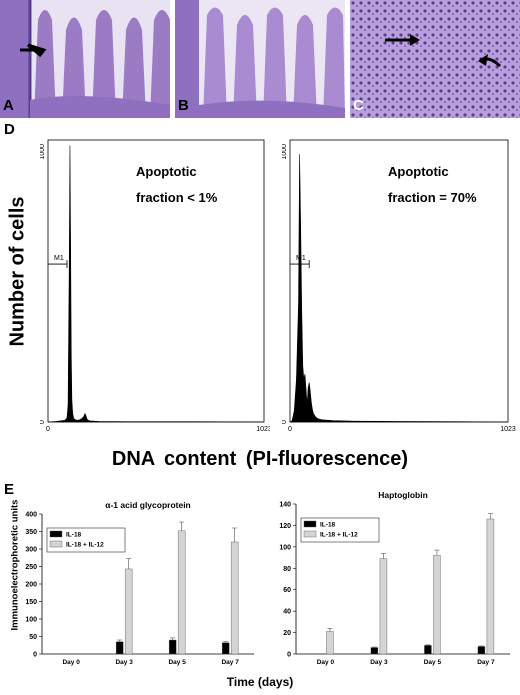  Describe the element at coordinates (74, 535) in the screenshot. I see `alpha1-legend-label: IL-18` at that location.